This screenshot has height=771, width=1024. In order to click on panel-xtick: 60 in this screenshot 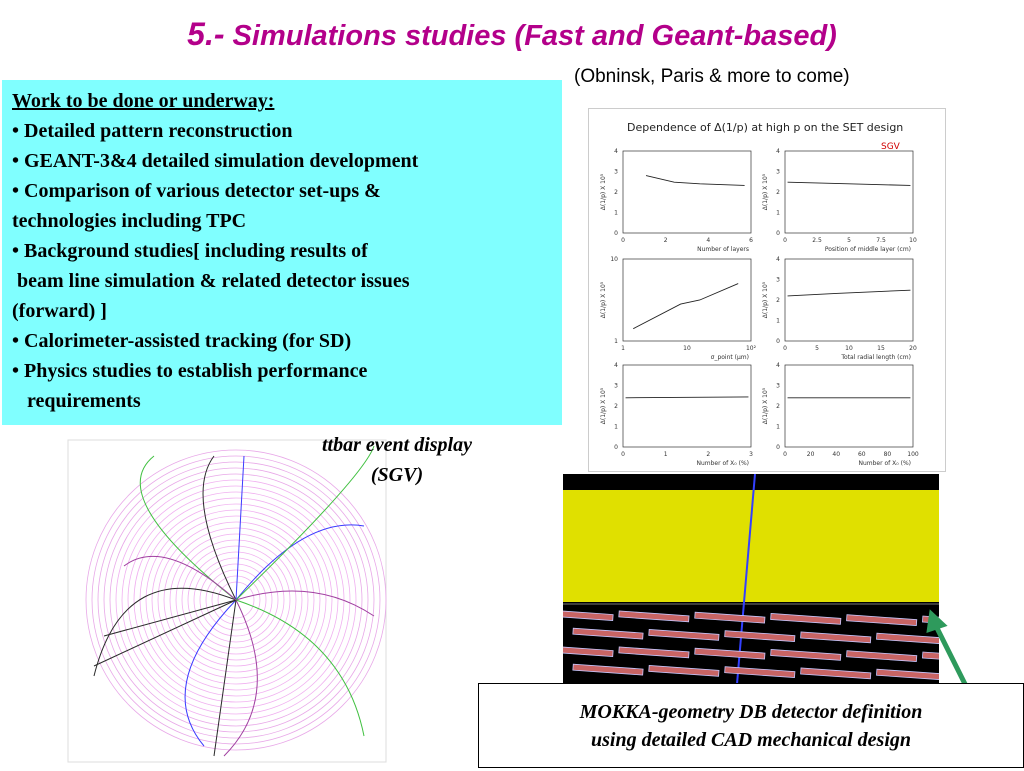, I will do `click(862, 454)`.